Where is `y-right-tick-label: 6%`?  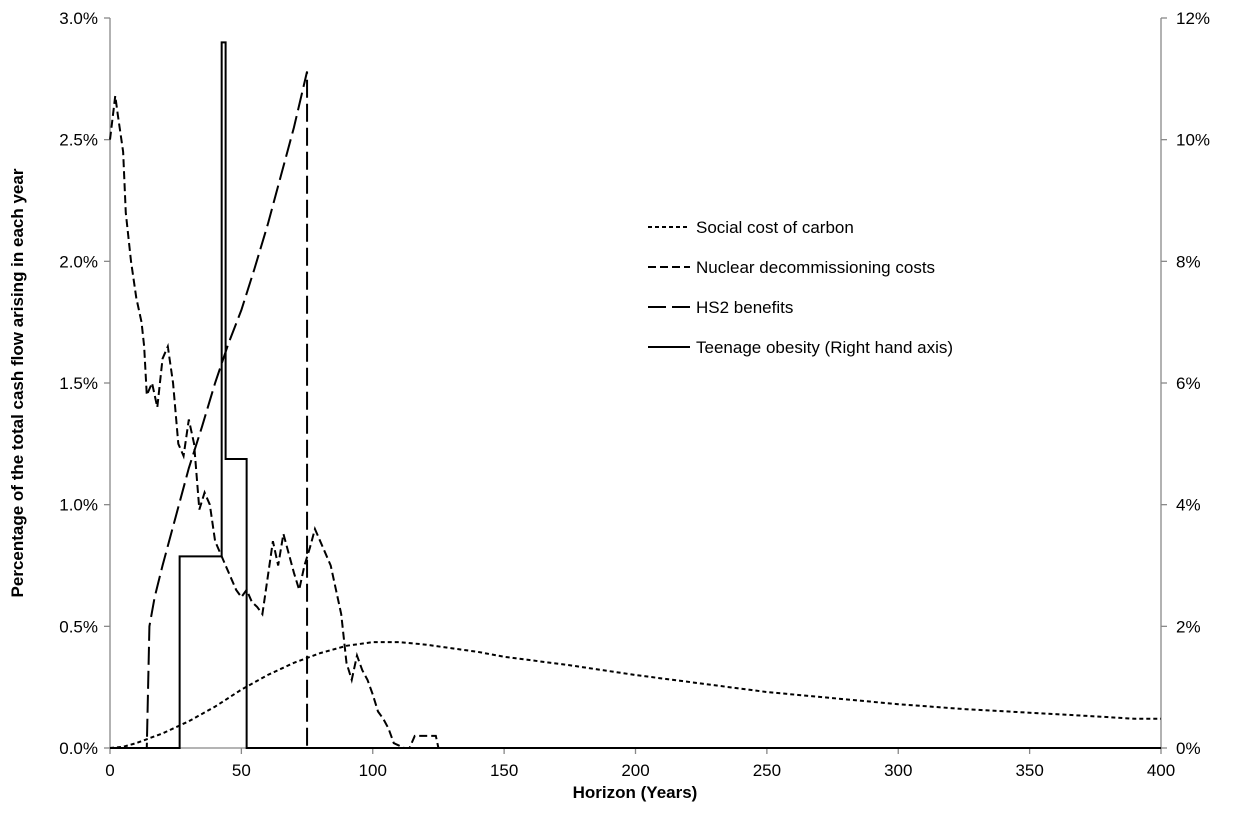
y-right-tick-label: 6% is located at coordinates (1188, 383).